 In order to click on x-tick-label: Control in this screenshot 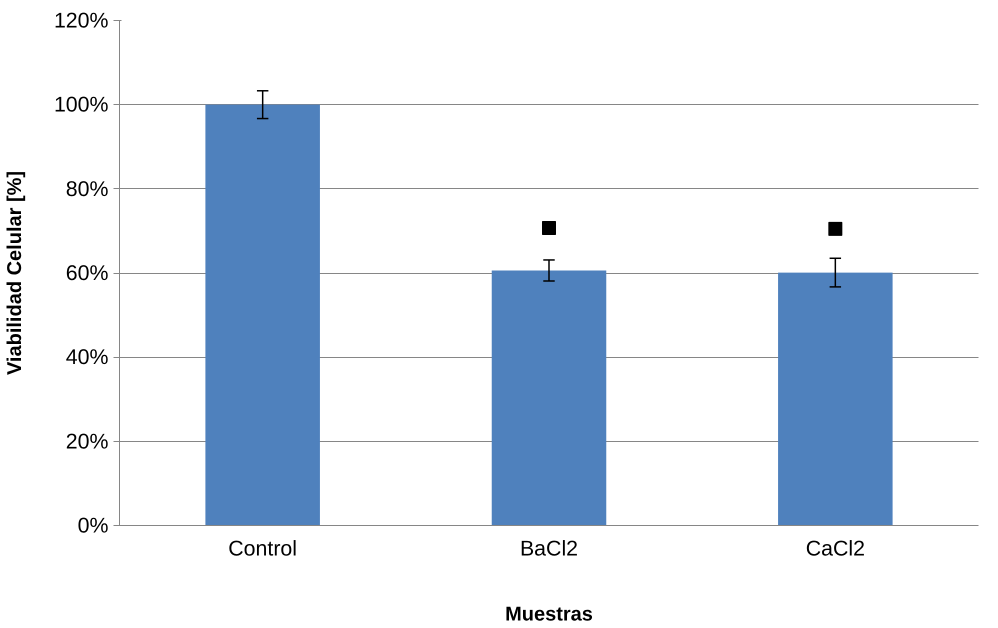, I will do `click(263, 548)`.